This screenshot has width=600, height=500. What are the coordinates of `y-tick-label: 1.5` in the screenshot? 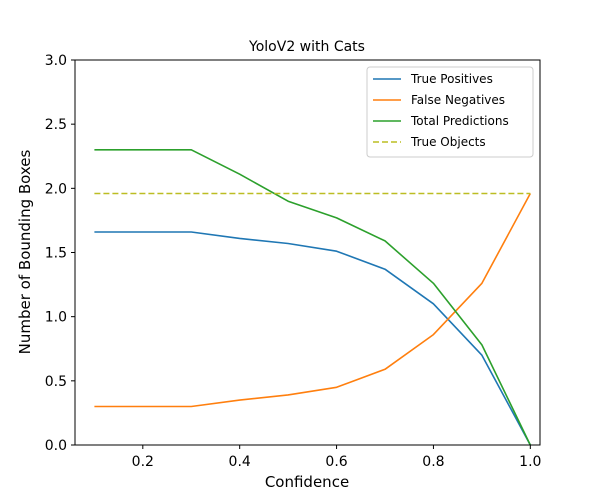 It's located at (56, 254).